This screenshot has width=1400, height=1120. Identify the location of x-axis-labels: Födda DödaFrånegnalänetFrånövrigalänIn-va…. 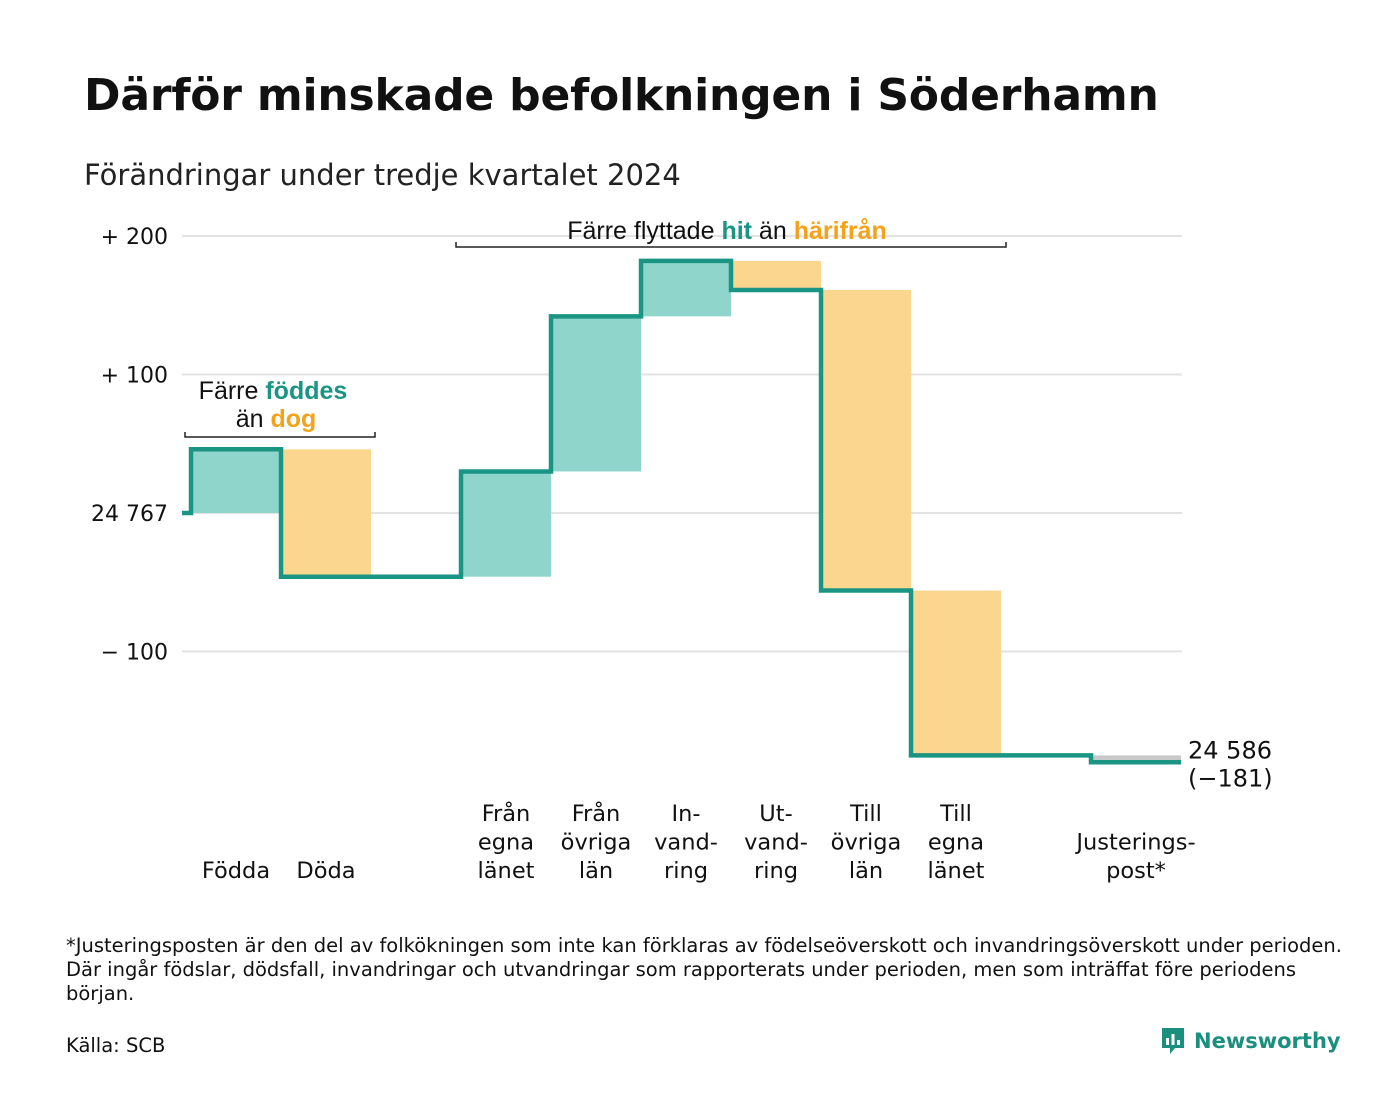
(699, 841).